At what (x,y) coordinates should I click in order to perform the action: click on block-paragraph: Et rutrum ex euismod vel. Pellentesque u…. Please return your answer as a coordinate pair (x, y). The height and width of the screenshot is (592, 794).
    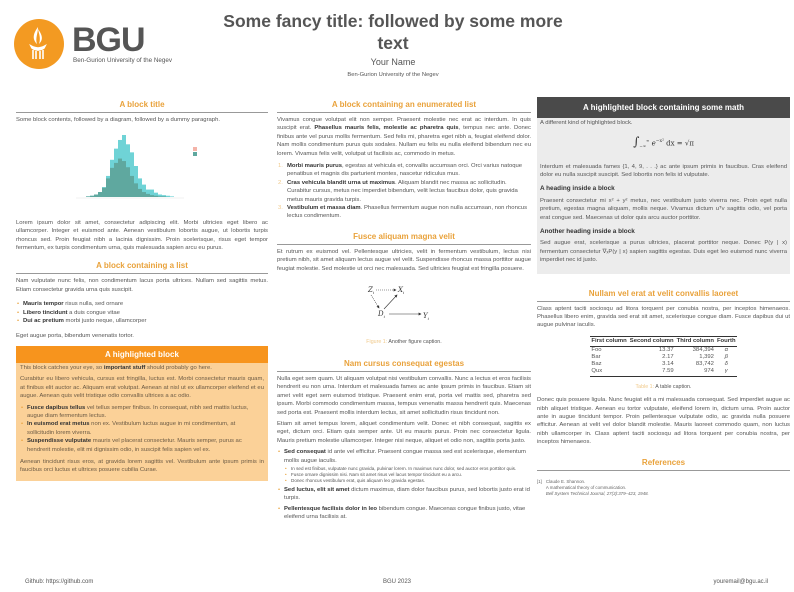
    Looking at the image, I should click on (404, 260).